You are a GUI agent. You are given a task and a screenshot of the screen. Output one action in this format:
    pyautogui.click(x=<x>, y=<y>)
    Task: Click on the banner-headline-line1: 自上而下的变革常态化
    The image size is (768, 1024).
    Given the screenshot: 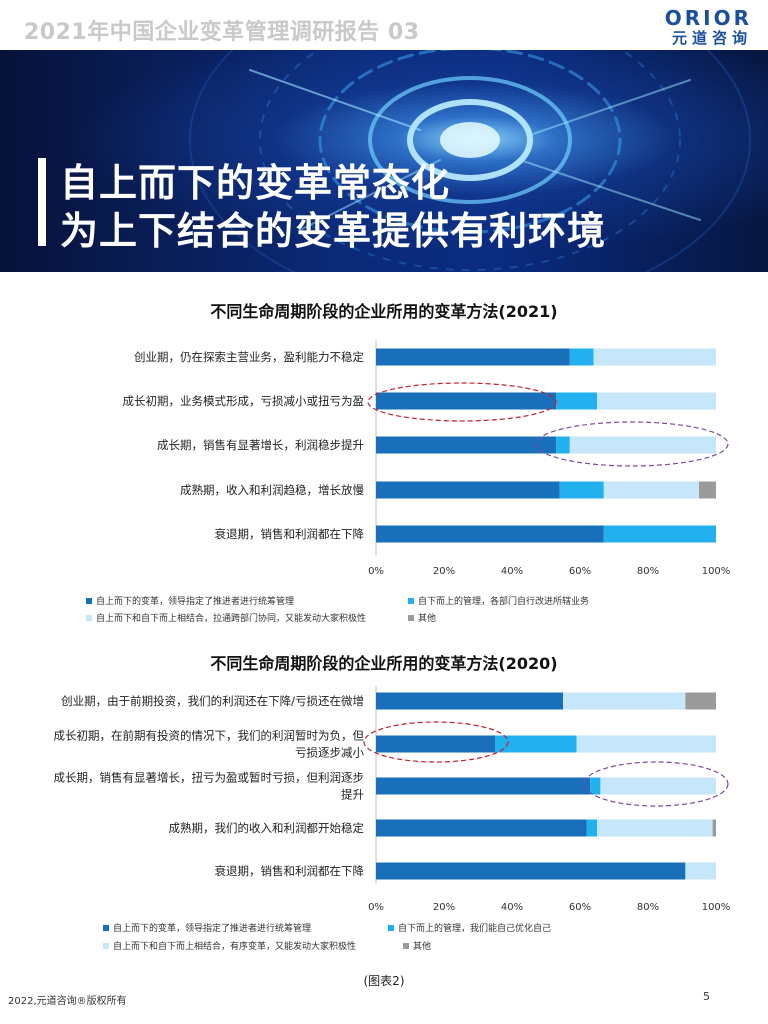 What is the action you would take?
    pyautogui.click(x=255, y=183)
    